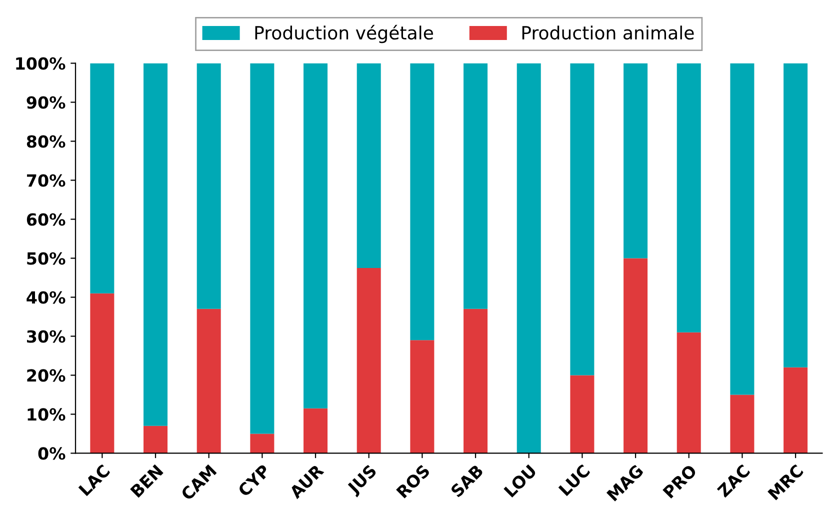  I want to click on legend-label: Production animale, so click(608, 33).